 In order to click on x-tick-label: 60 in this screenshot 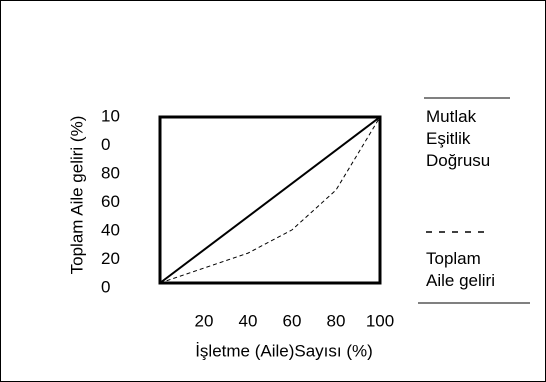, I will do `click(292, 320)`.